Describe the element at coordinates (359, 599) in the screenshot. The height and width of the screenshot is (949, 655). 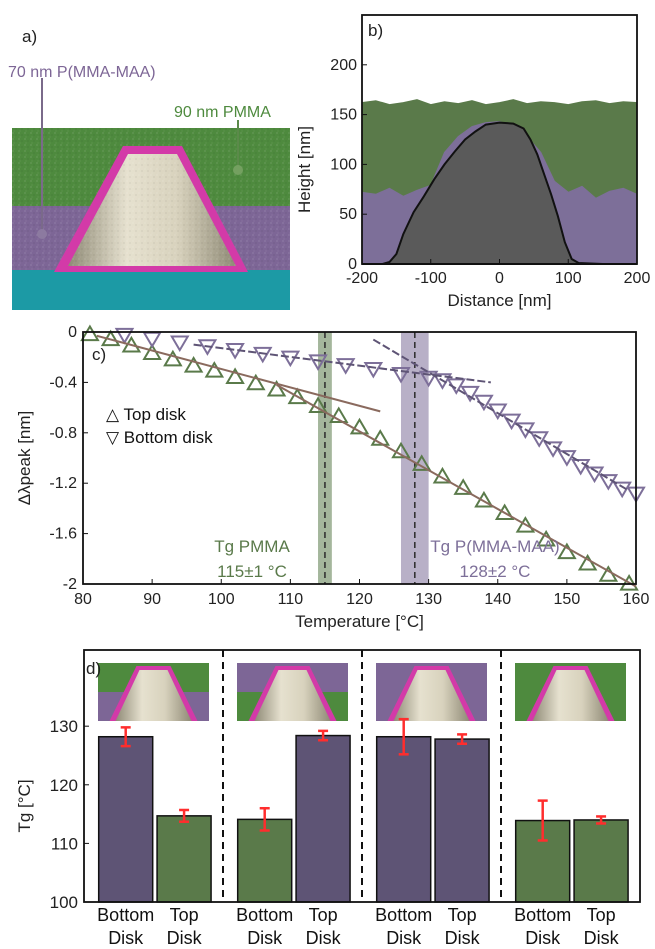
I see `x-tick-label: 120` at that location.